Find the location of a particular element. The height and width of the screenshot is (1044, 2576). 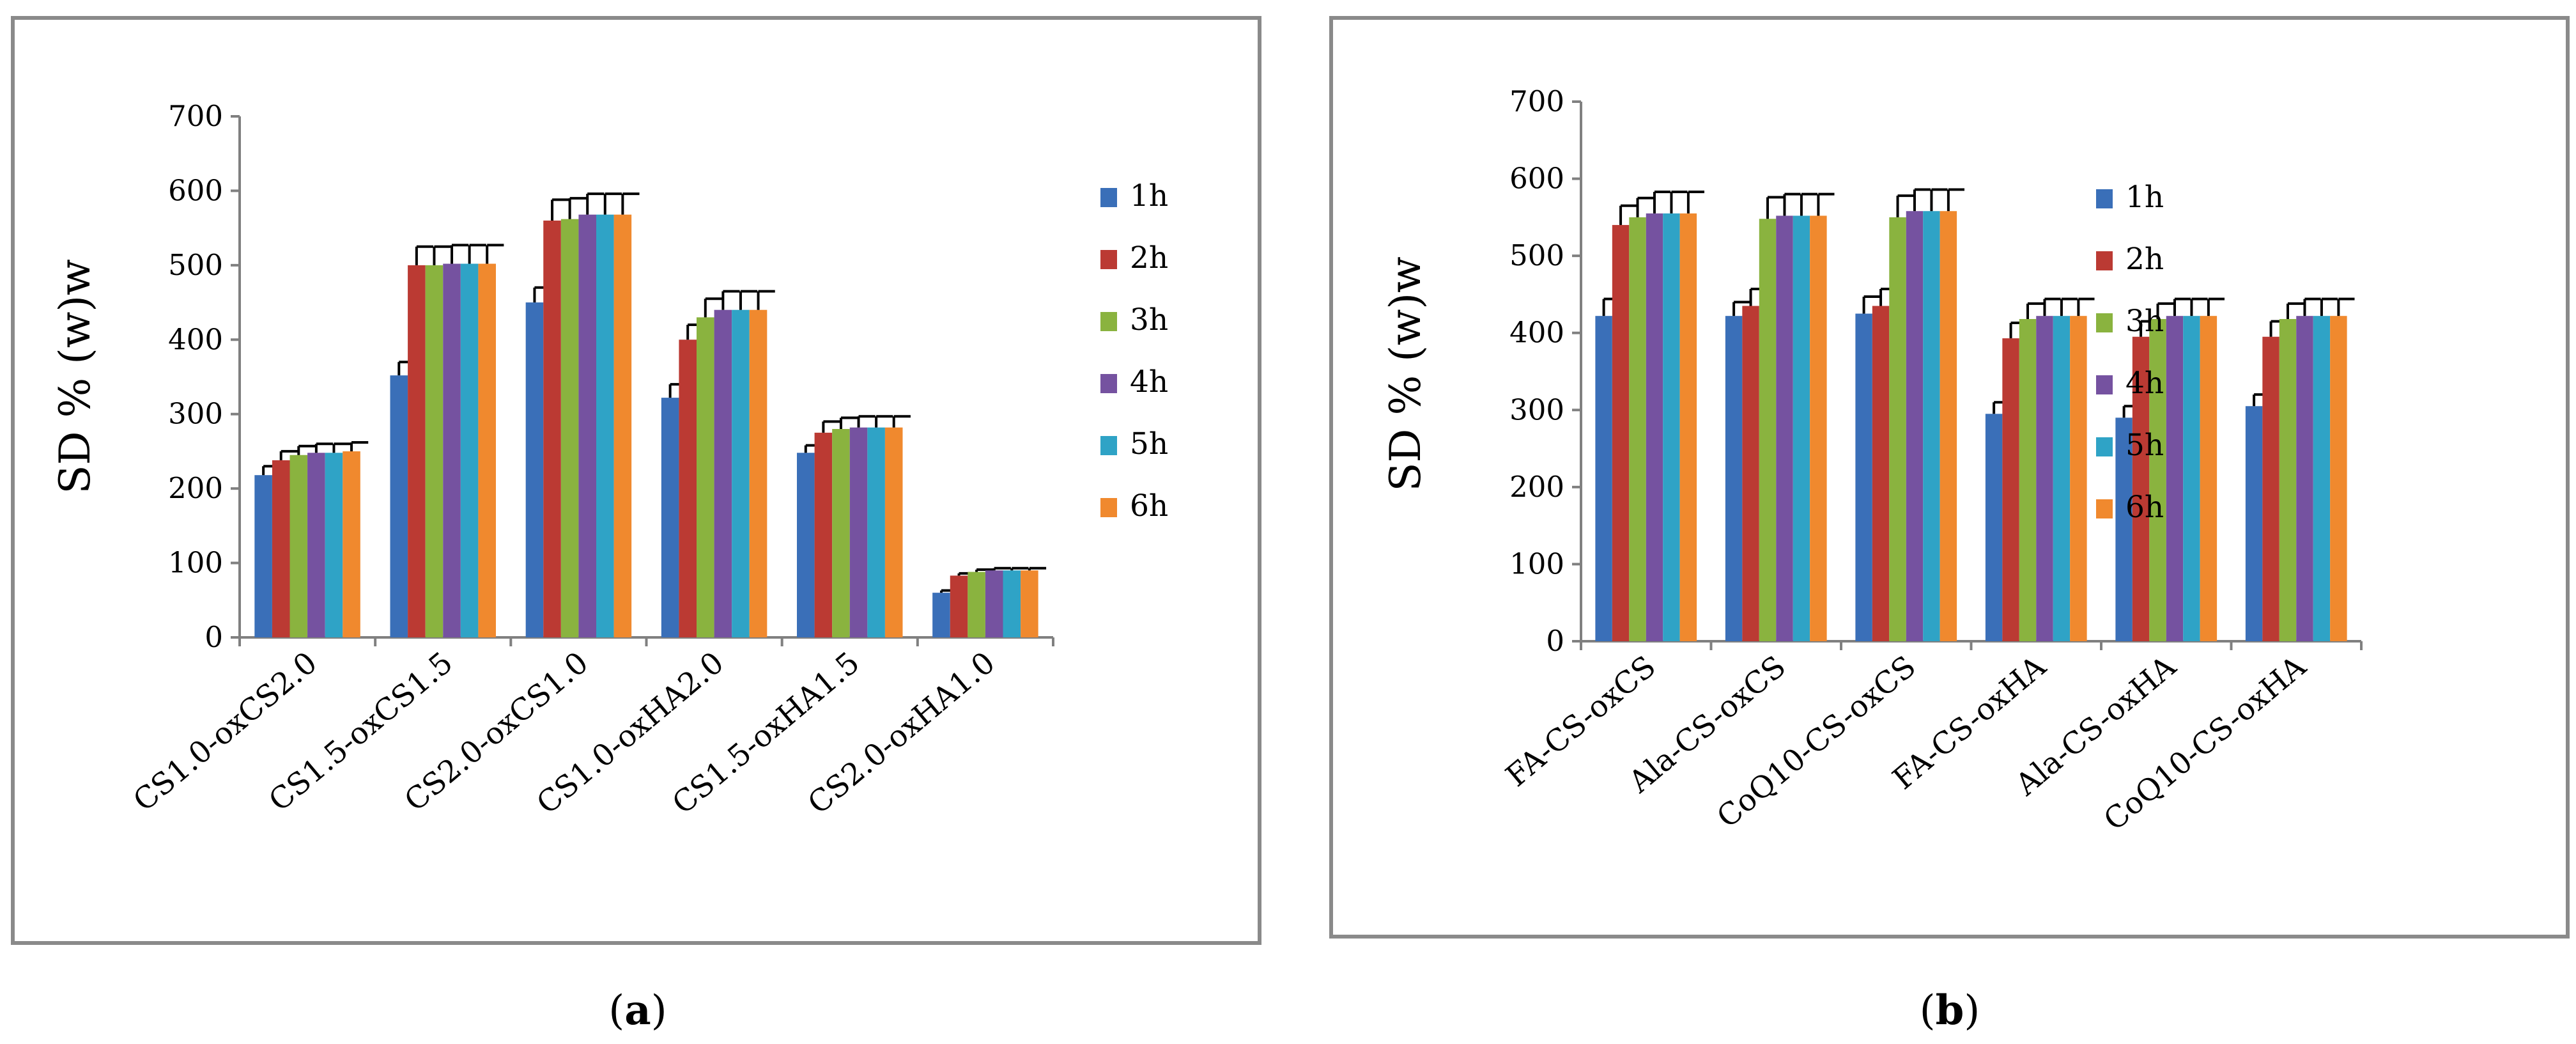

panel-b-y-tick-label: 500 is located at coordinates (1536, 255).